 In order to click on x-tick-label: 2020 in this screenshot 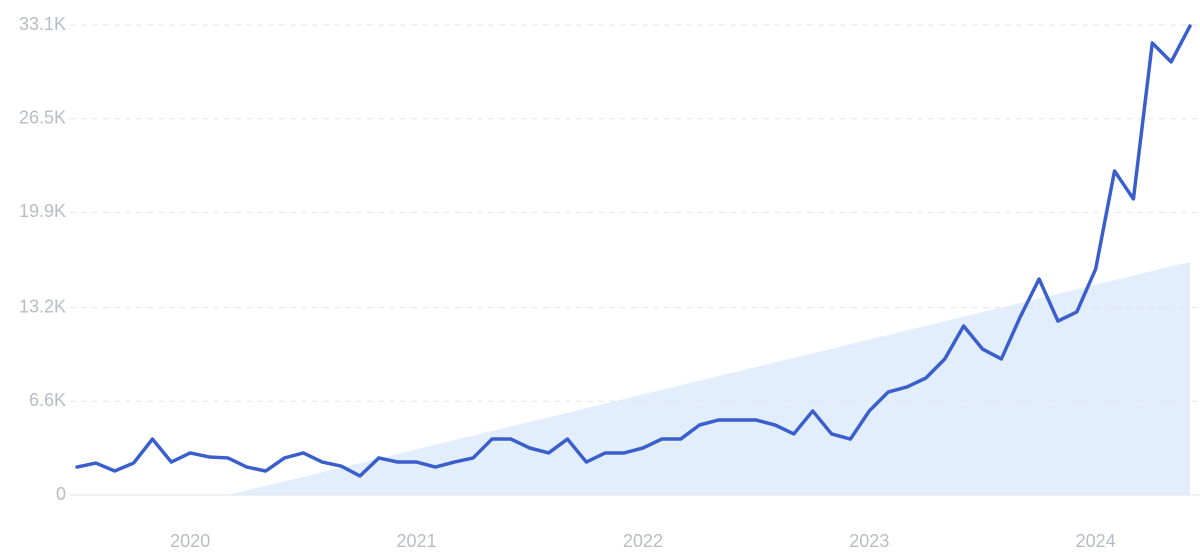, I will do `click(190, 541)`.